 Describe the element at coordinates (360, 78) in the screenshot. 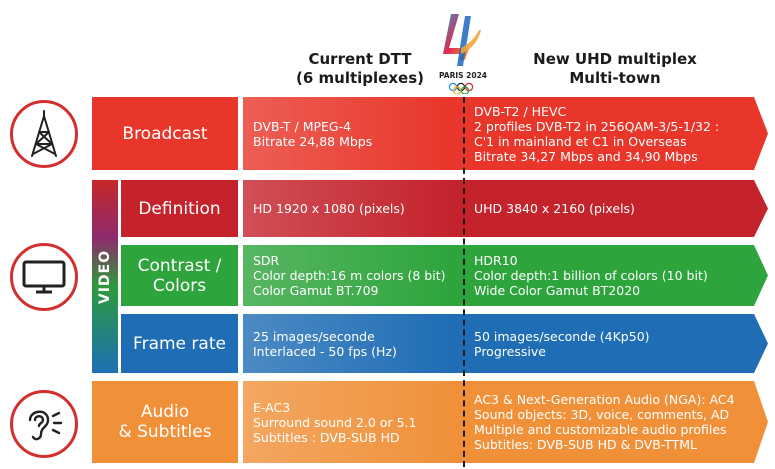

I see `current-dtt-header-line2: (6 multiplexes)` at that location.